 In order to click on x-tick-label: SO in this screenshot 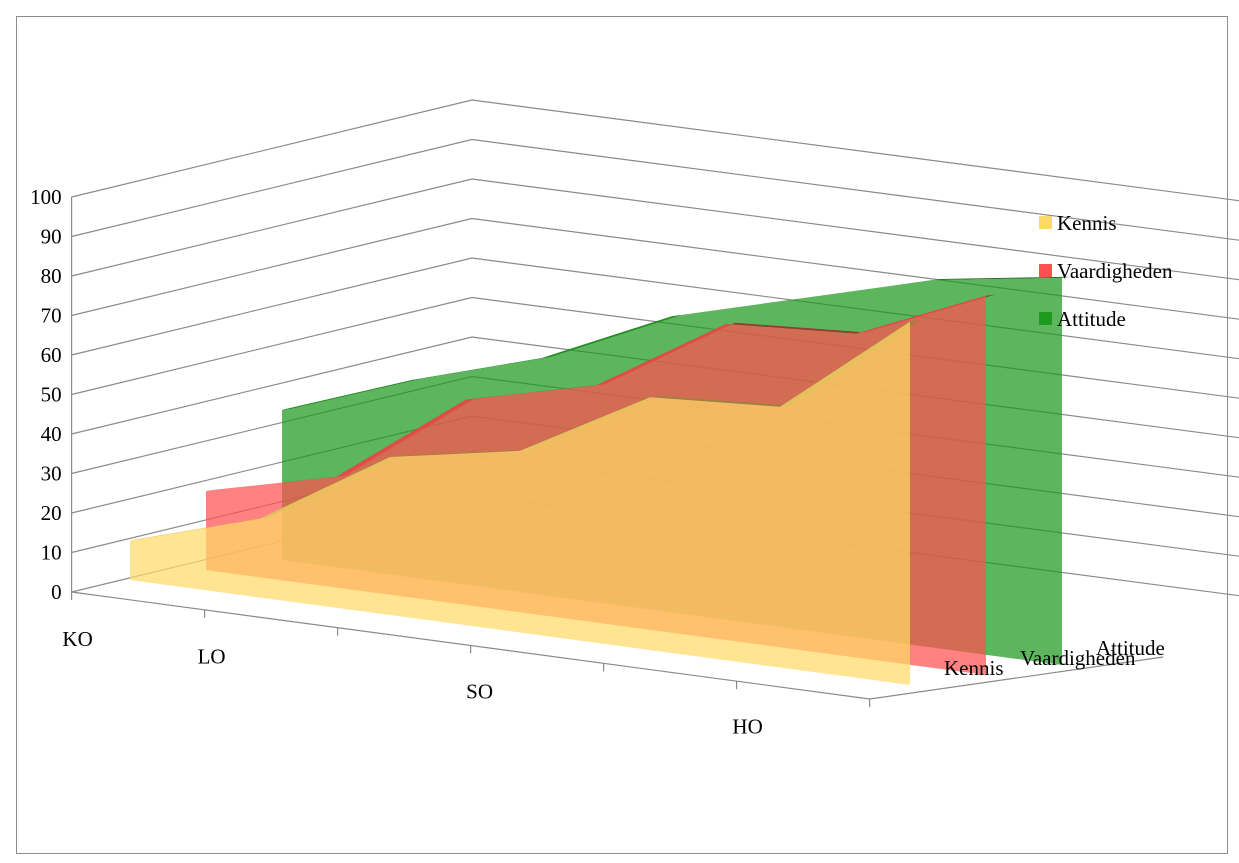, I will do `click(479, 692)`.